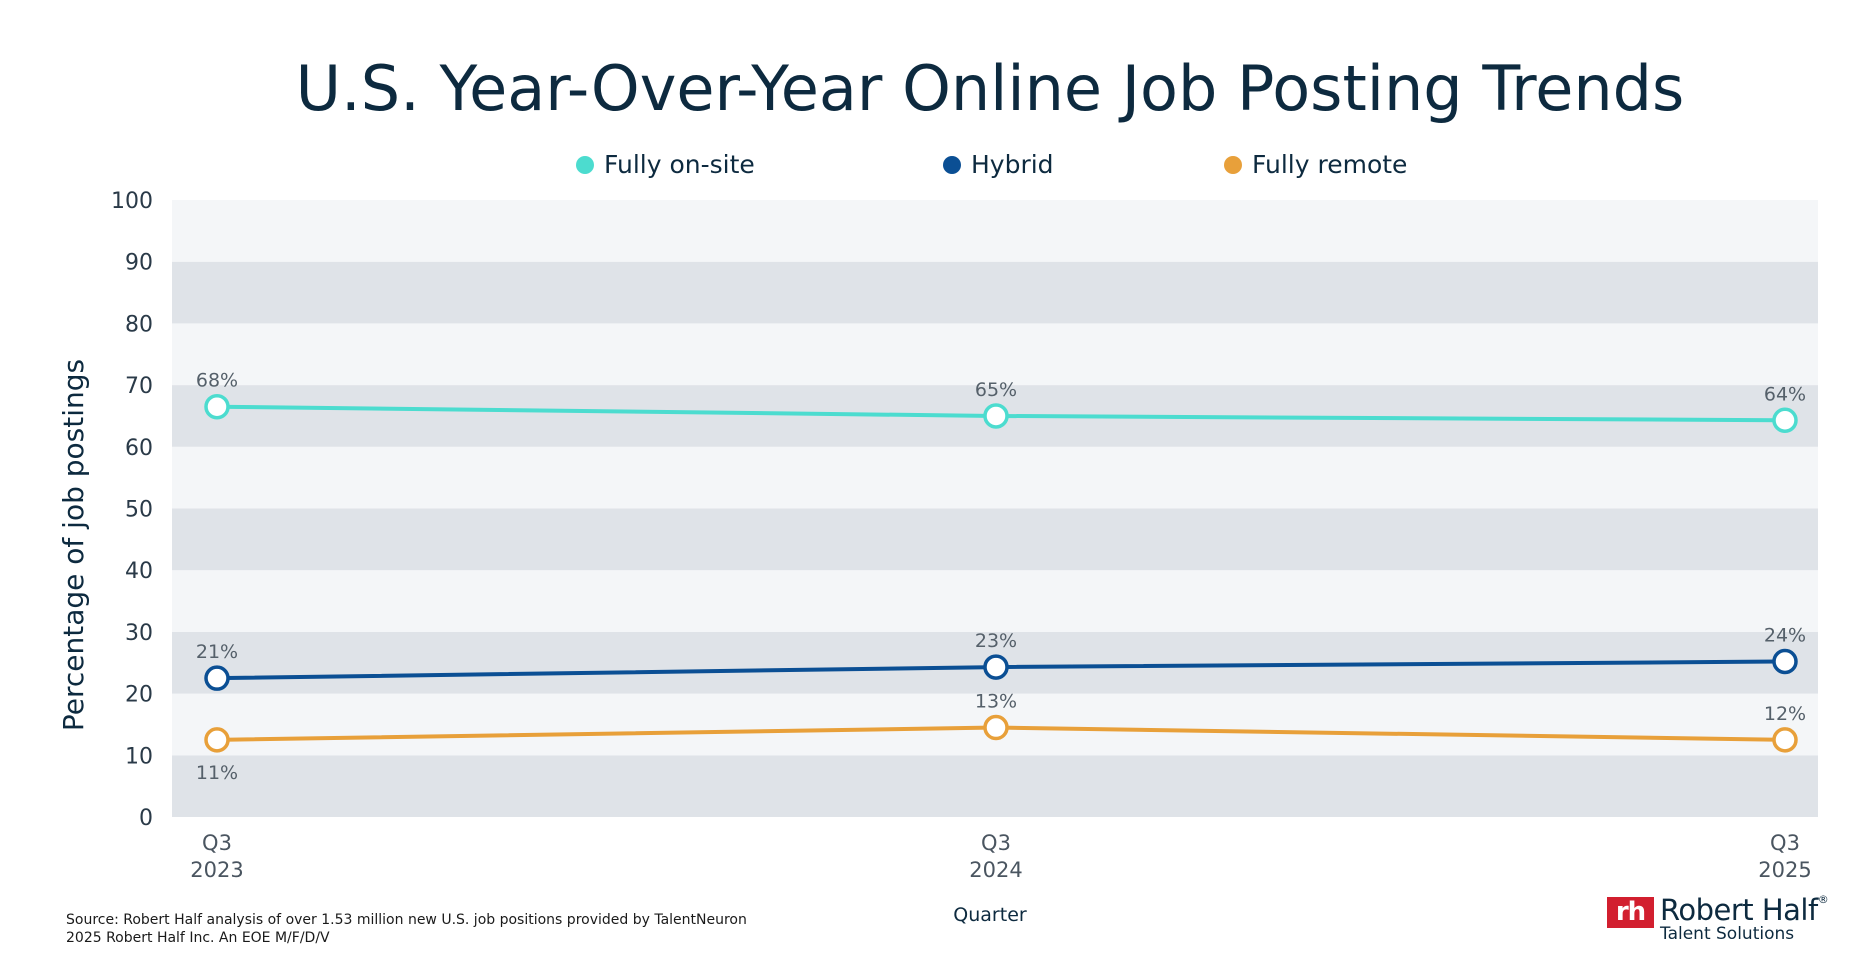 The height and width of the screenshot is (970, 1854). Describe the element at coordinates (1823, 899) in the screenshot. I see `logo-trademark: ®` at that location.